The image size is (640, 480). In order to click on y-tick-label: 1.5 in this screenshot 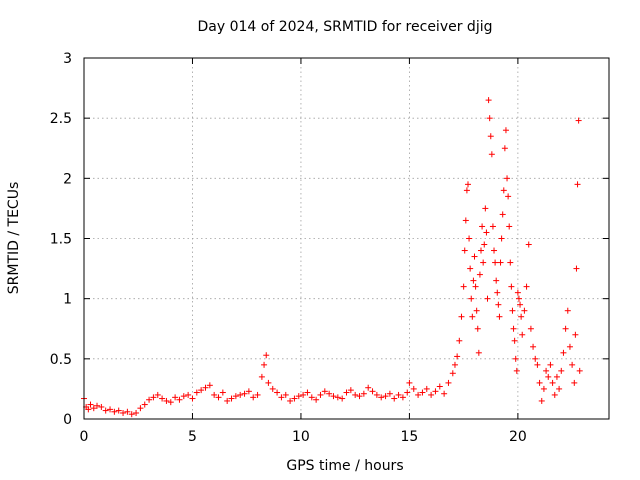, I will do `click(61, 240)`.